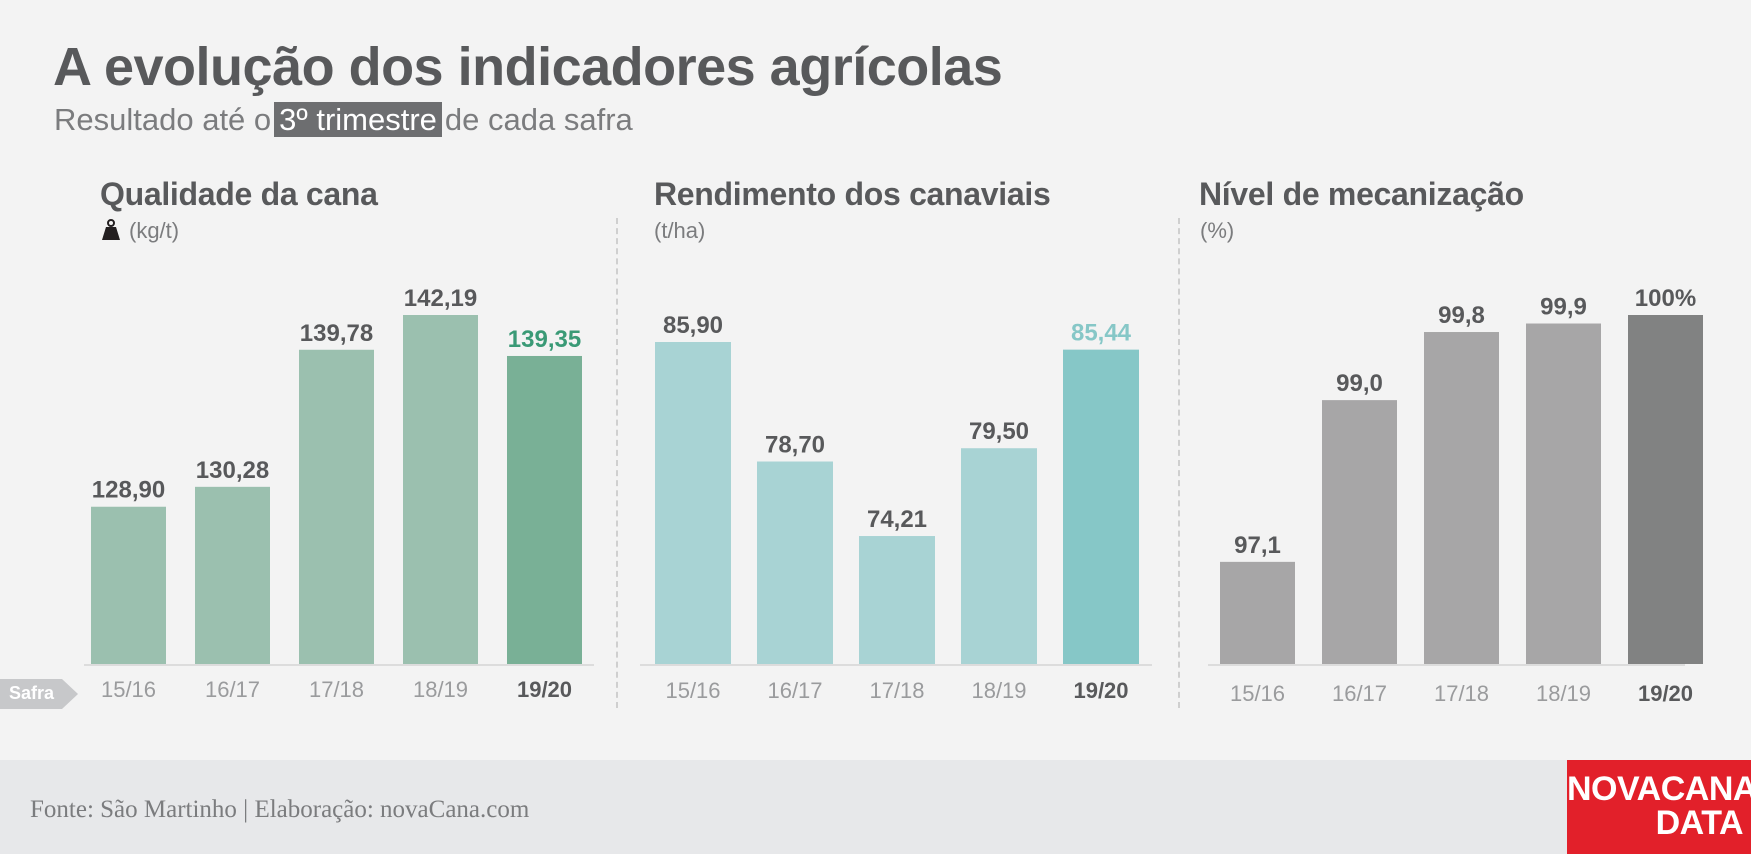 This screenshot has height=854, width=1751. Describe the element at coordinates (544, 689) in the screenshot. I see `tick-label-qualidade-4: 19/20` at that location.